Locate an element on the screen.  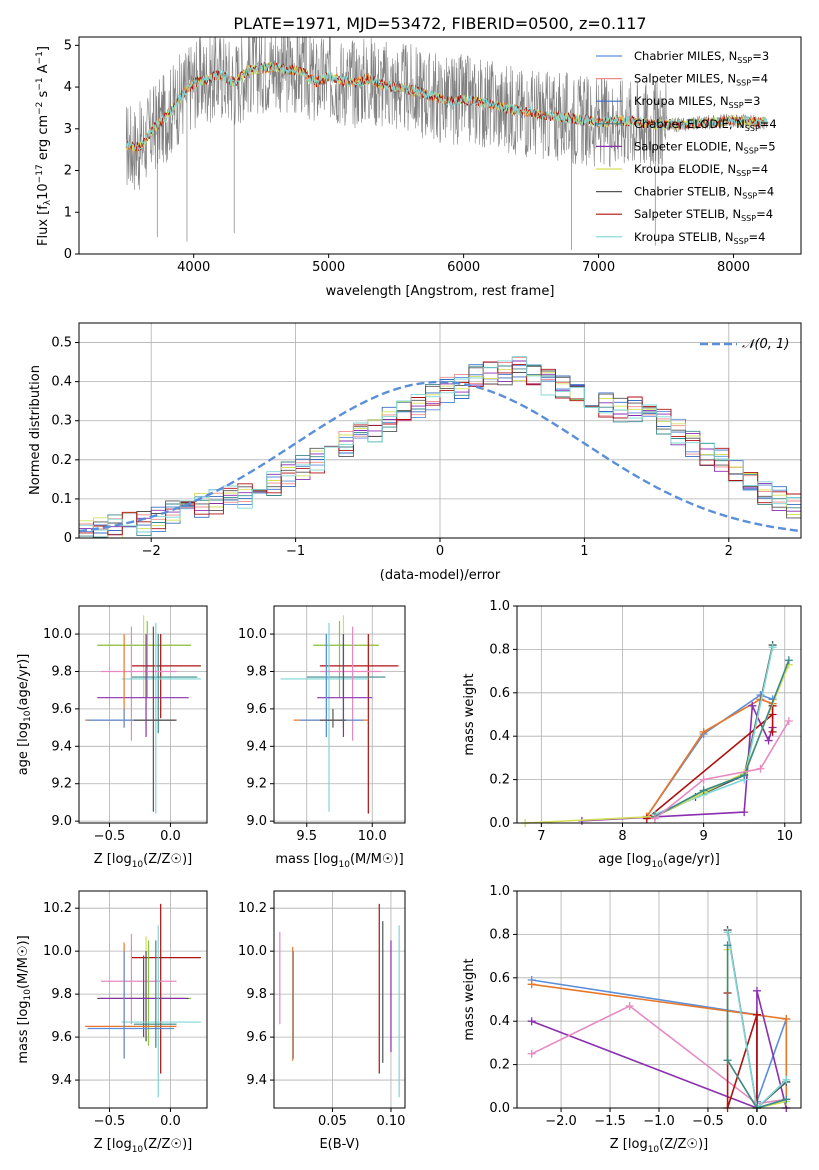
x-axis-label: (data-model)/error is located at coordinates (440, 575).